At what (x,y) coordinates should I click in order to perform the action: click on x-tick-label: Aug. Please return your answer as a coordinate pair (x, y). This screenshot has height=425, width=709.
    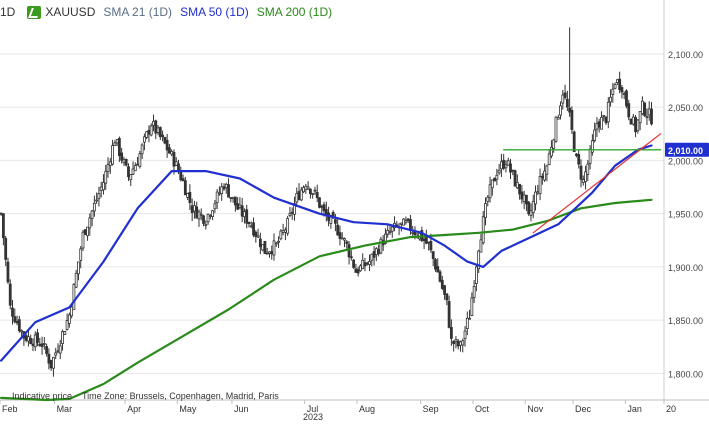
    Looking at the image, I should click on (367, 409).